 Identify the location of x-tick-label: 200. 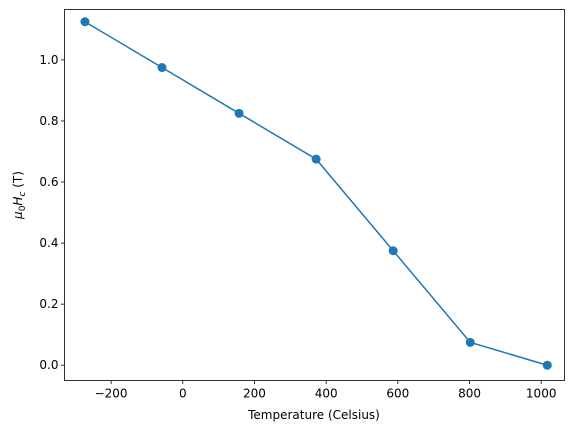
(254, 394).